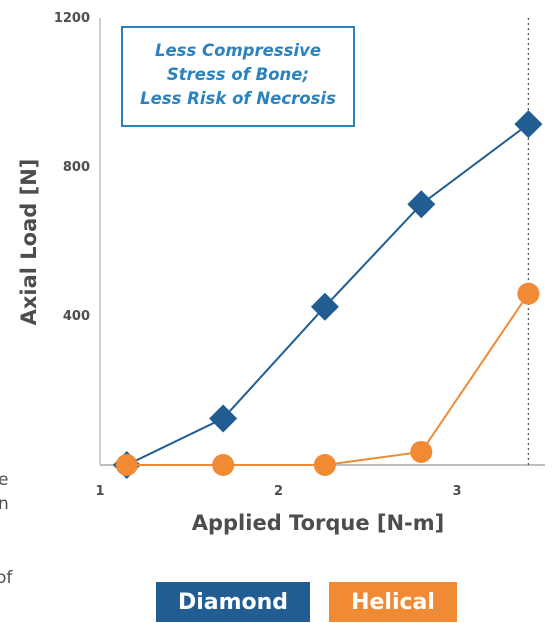  What do you see at coordinates (4, 480) in the screenshot?
I see `clipped-text-1: e` at bounding box center [4, 480].